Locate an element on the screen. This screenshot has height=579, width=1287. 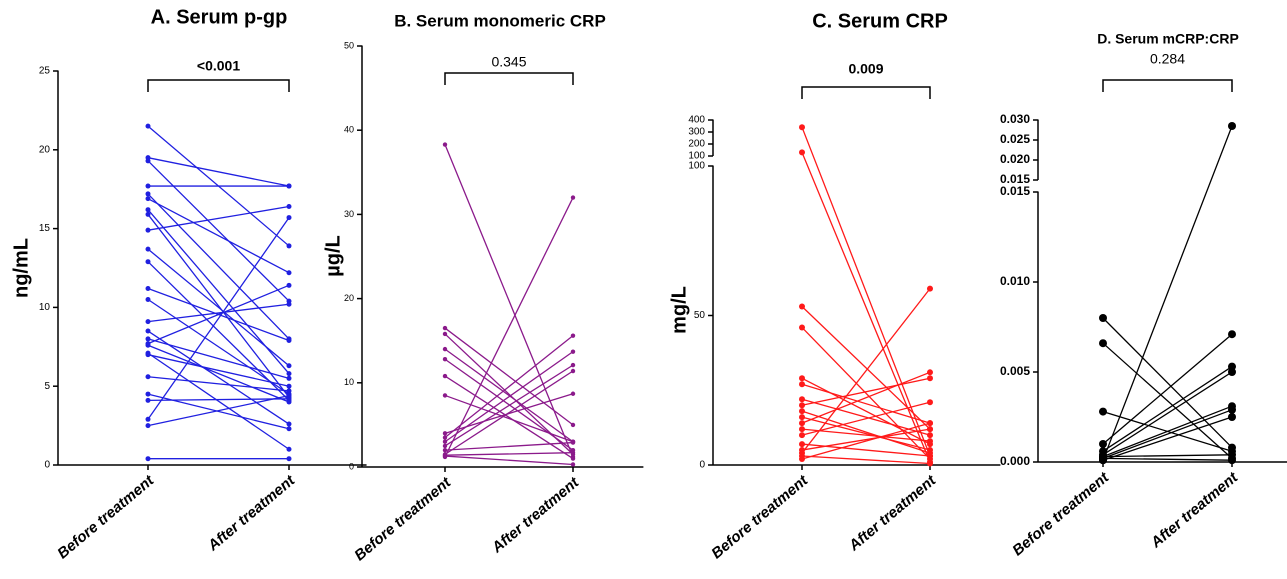
y-tick-label: 15 is located at coordinates (45, 228).